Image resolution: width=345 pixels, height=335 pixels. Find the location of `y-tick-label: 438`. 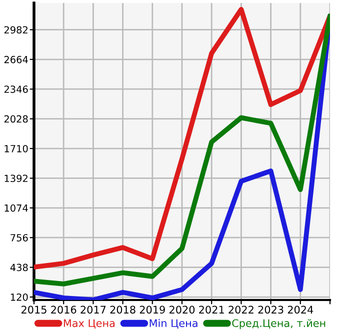

y-tick-label: 438 is located at coordinates (19, 268).